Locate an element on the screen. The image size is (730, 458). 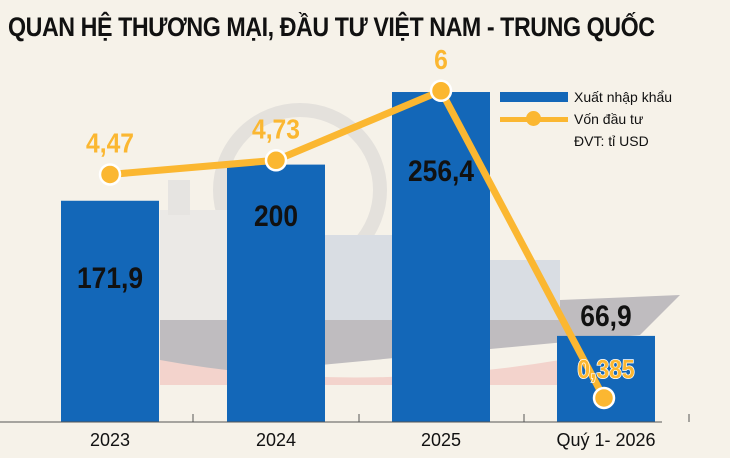
legend-label: Xuất nhập khẩu is located at coordinates (623, 97).